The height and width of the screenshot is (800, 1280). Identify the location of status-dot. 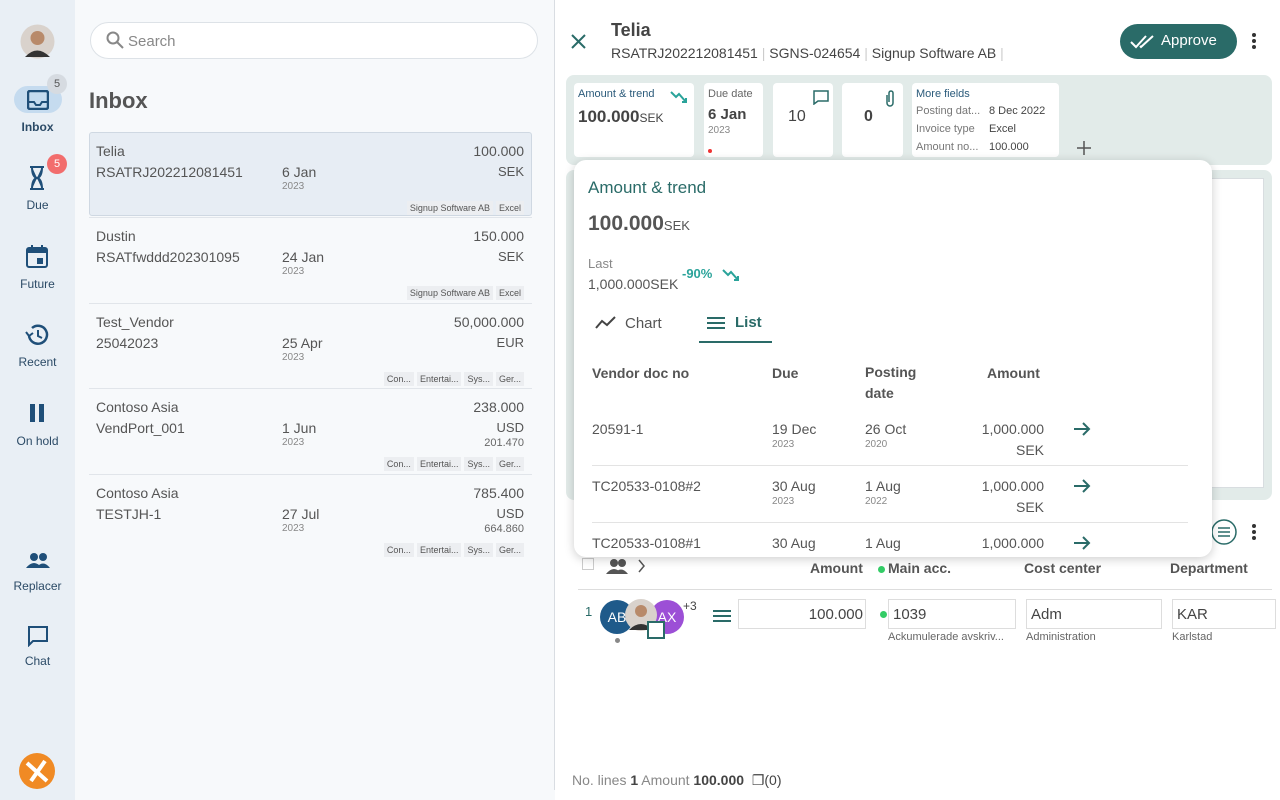
(883, 614).